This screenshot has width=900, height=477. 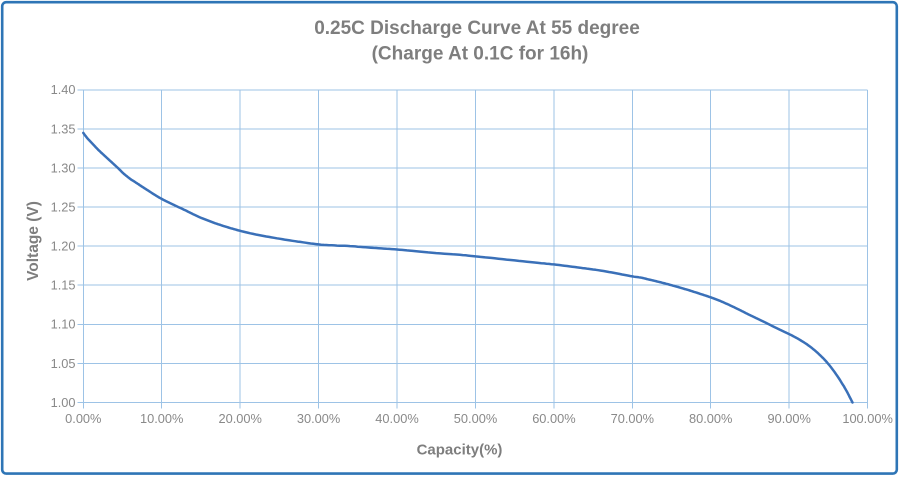 What do you see at coordinates (475, 418) in the screenshot?
I see `svg-text: 50.00%` at bounding box center [475, 418].